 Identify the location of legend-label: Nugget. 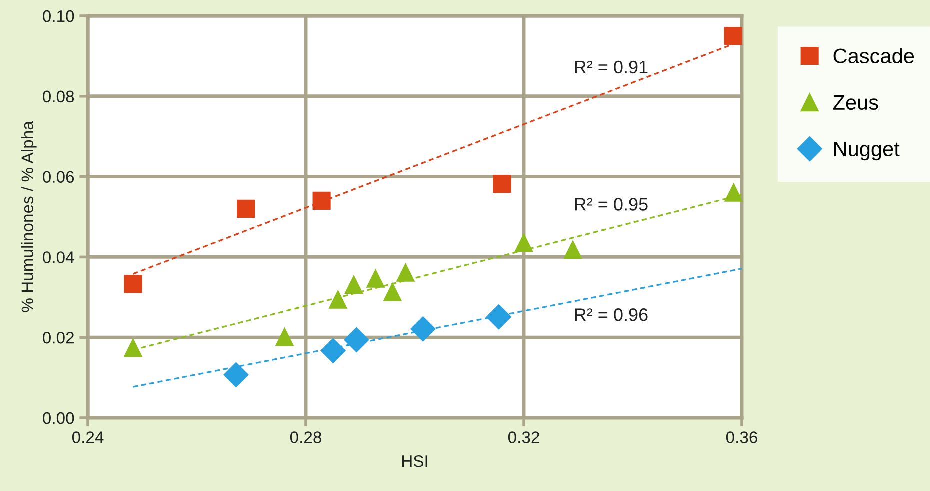
(867, 151).